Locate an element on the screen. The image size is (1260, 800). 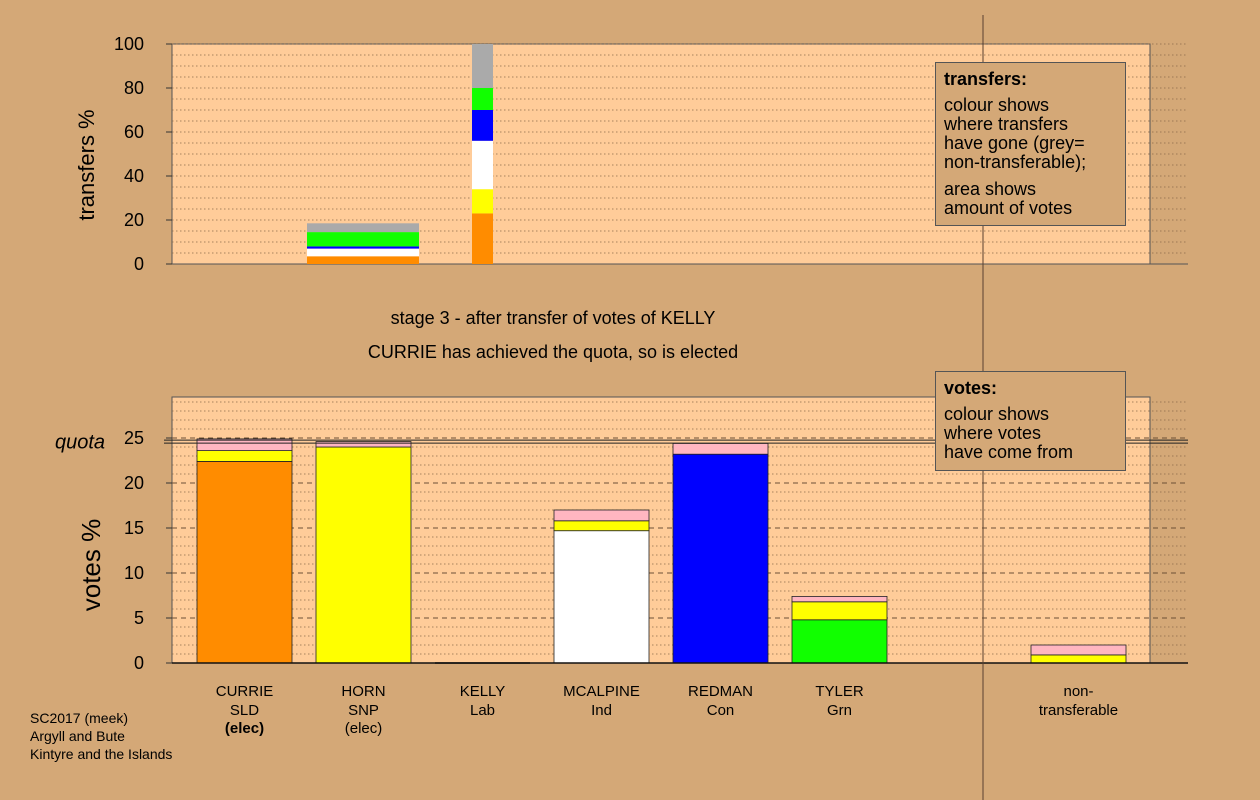
candidate-party: Lab is located at coordinates (482, 710).